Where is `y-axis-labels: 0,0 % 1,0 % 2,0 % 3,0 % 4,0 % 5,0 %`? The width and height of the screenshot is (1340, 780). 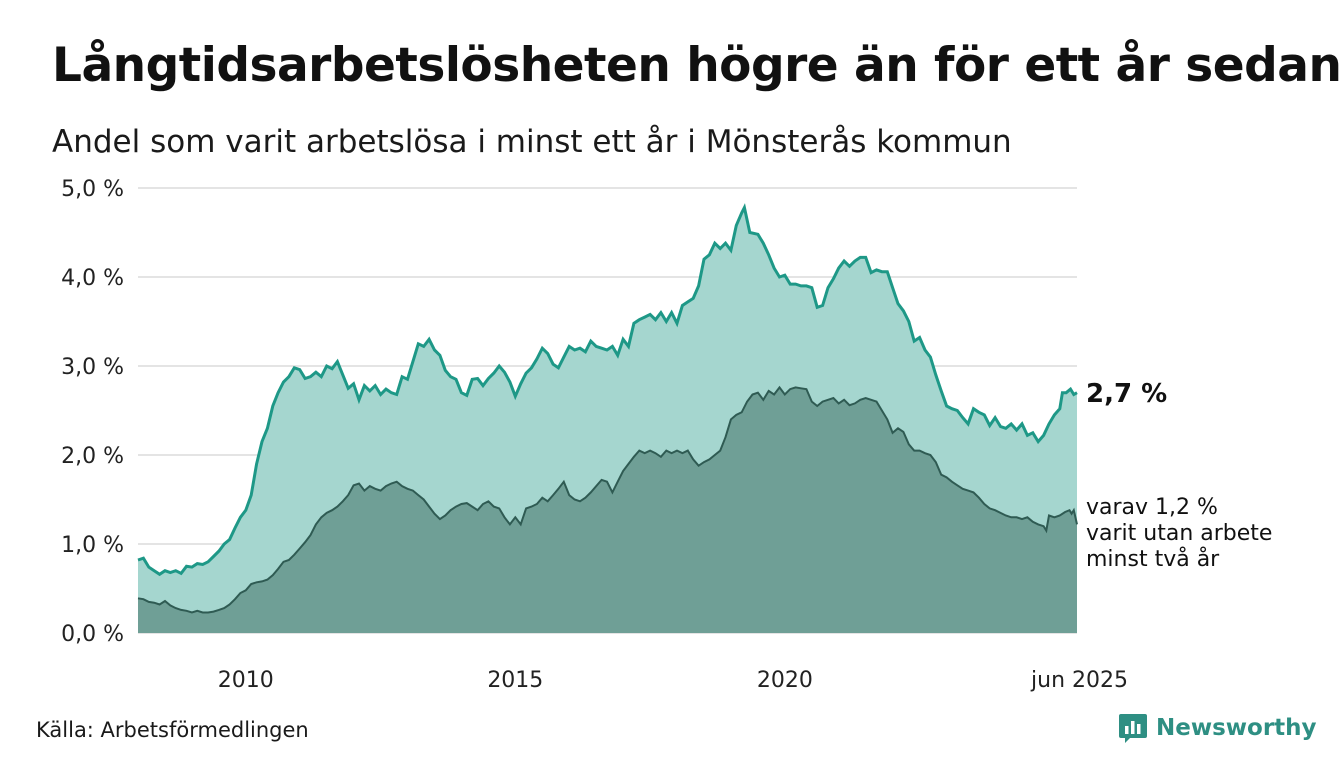 y-axis-labels: 0,0 % 1,0 % 2,0 % 3,0 % 4,0 % 5,0 % is located at coordinates (92, 412).